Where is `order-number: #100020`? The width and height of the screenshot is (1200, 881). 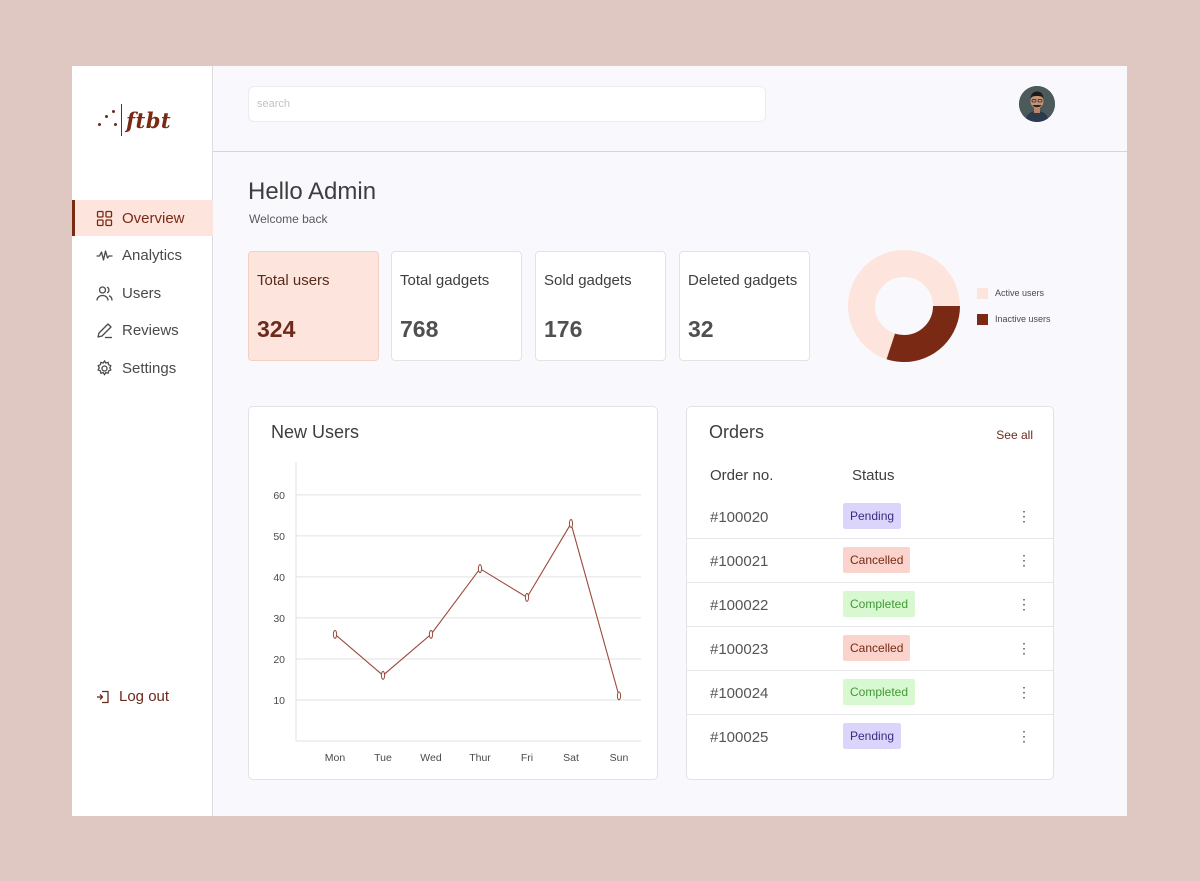 order-number: #100020 is located at coordinates (739, 517).